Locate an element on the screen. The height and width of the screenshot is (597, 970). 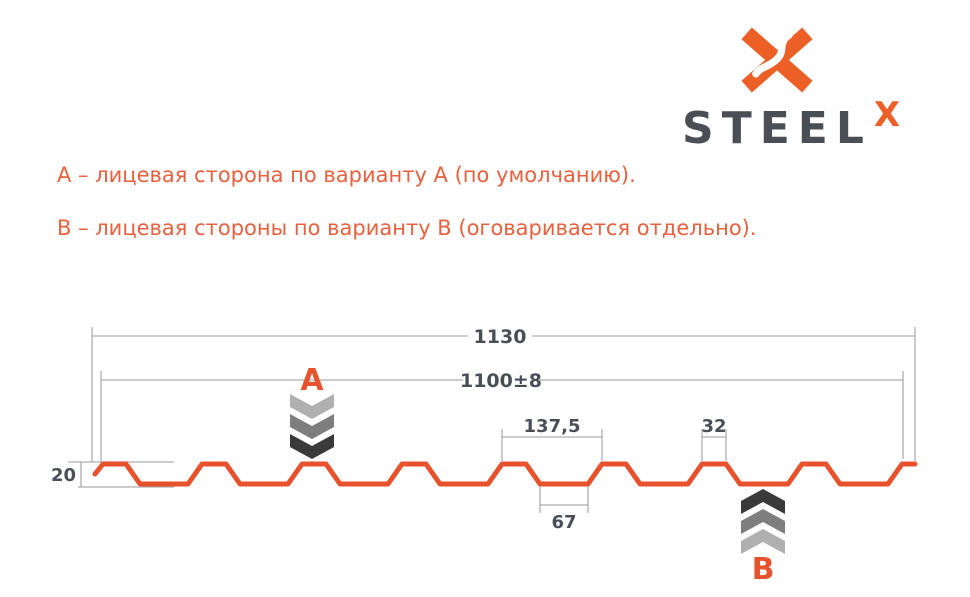
brand-sup-x: X is located at coordinates (887, 115).